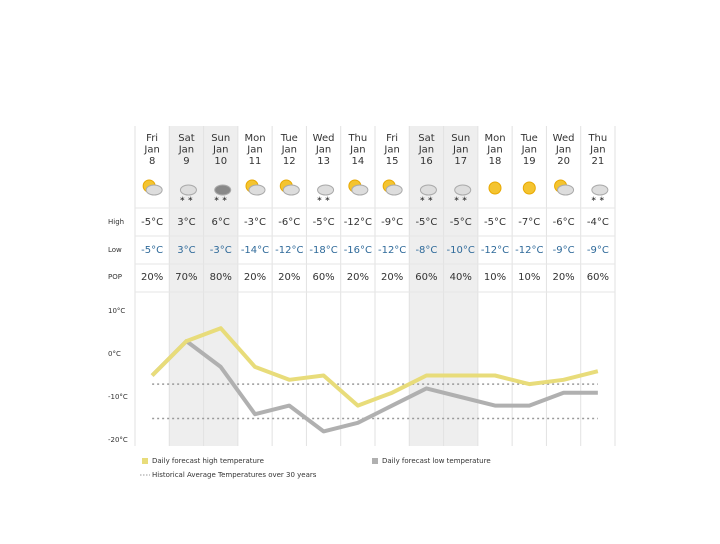 The height and width of the screenshot is (544, 720). What do you see at coordinates (186, 138) in the screenshot?
I see `day-dow: Sat` at bounding box center [186, 138].